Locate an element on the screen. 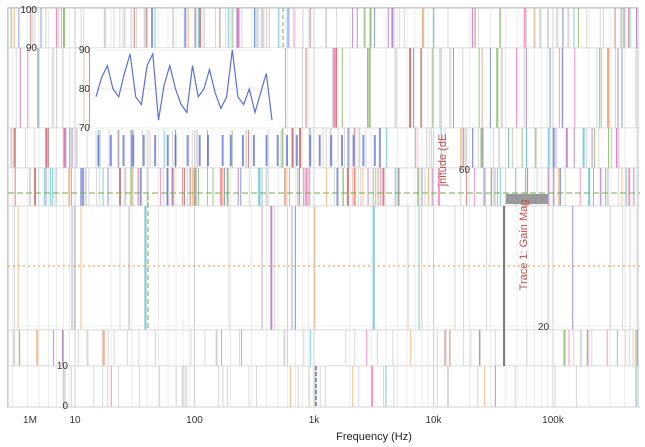 The image size is (645, 447). left-tick-label: 0 is located at coordinates (65, 406).